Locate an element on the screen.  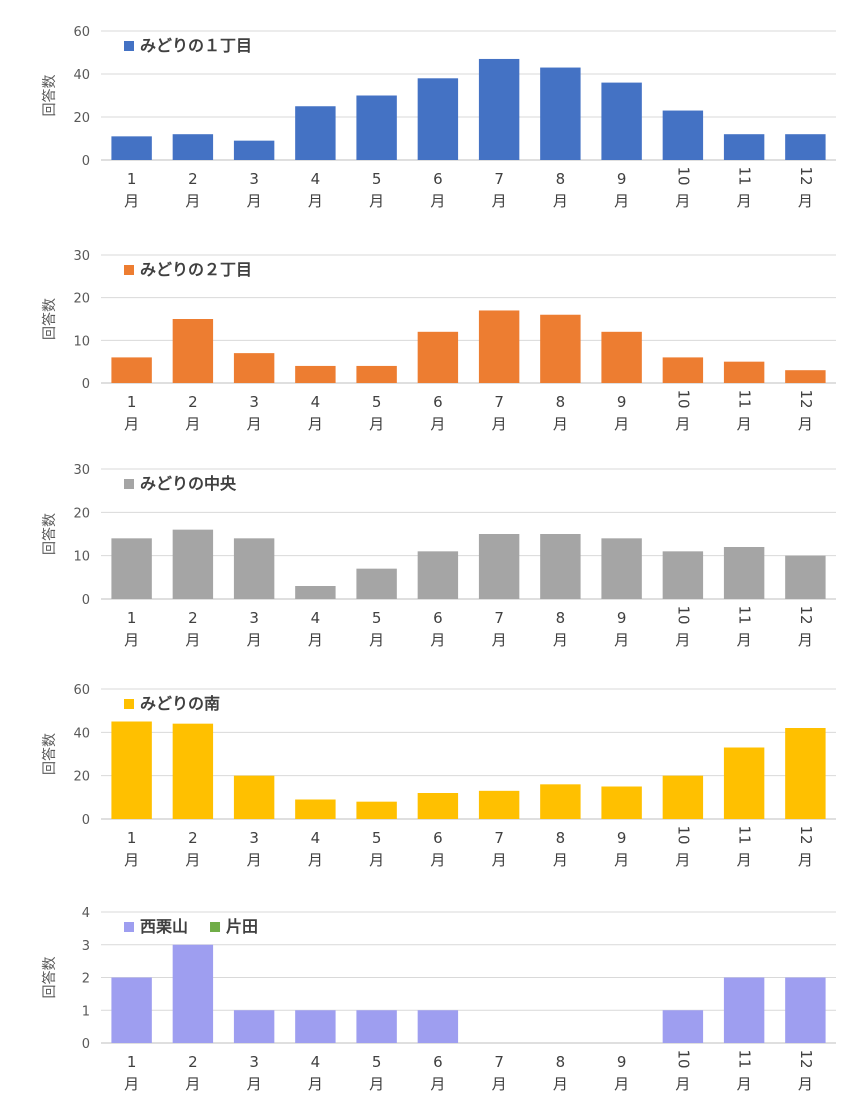
svg-text: 5 is located at coordinates (377, 1062).